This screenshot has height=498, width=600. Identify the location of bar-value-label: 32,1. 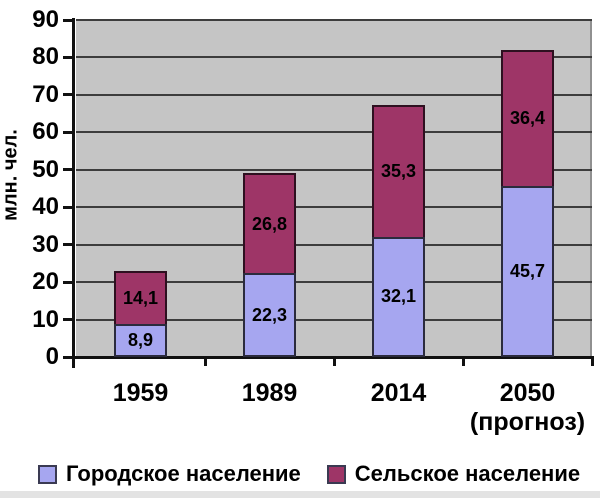
(398, 296).